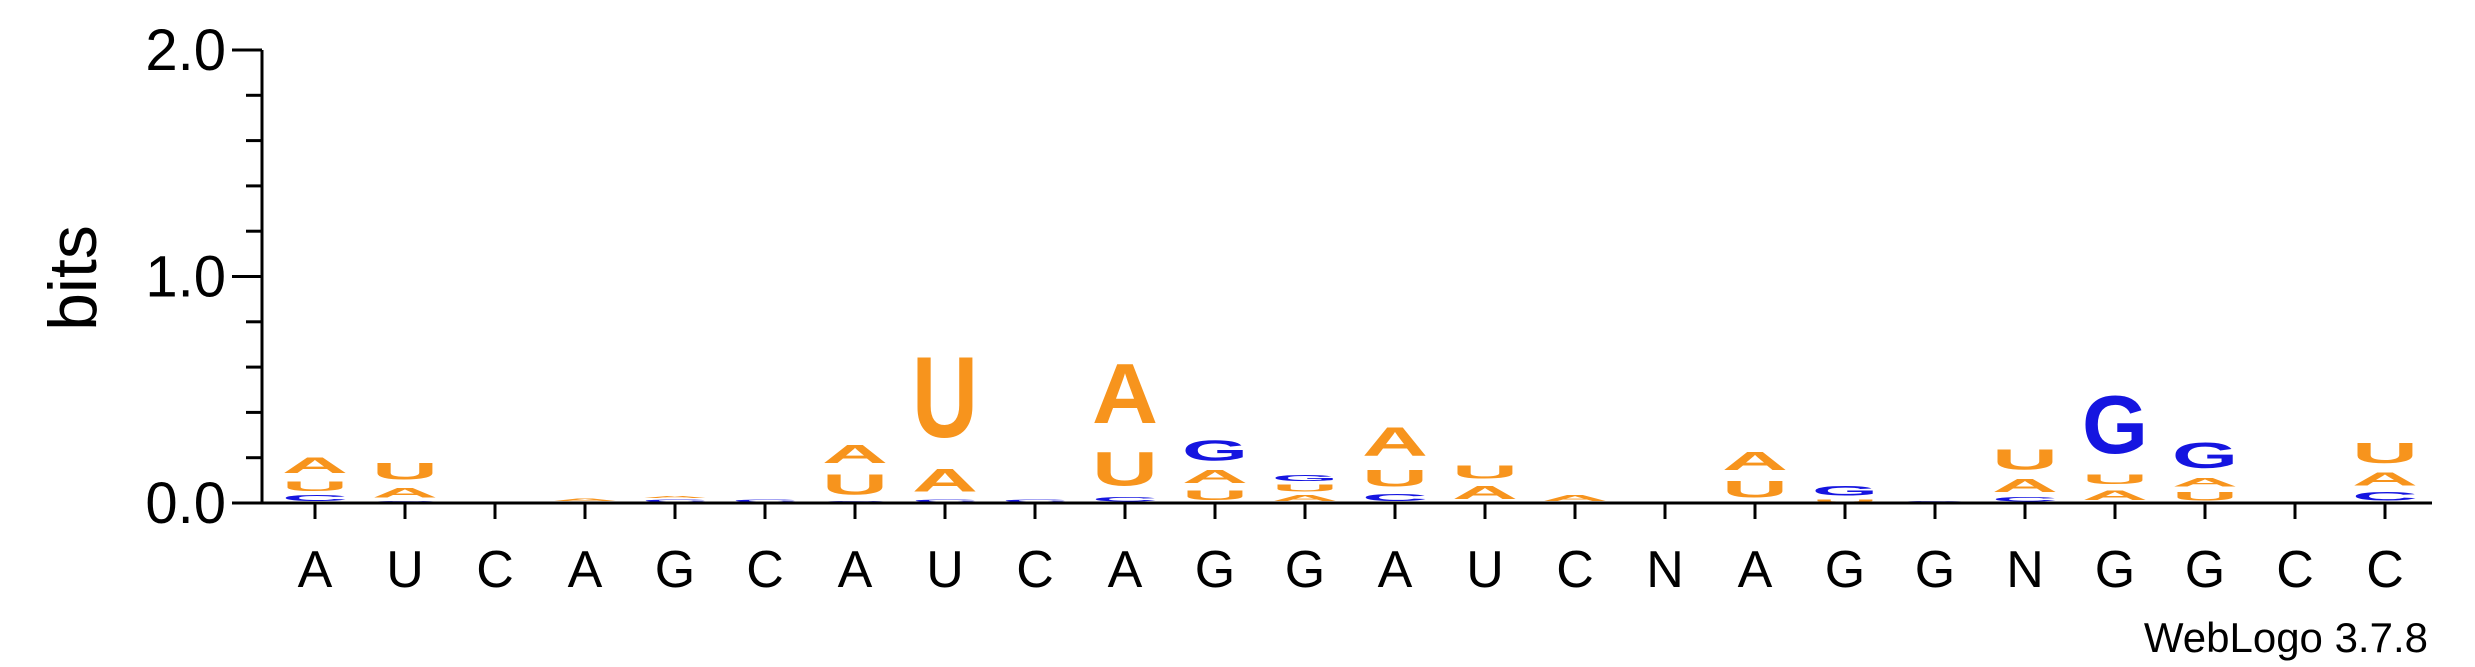  Describe the element at coordinates (185, 50) in the screenshot. I see `y-tick-label: 2.0` at that location.